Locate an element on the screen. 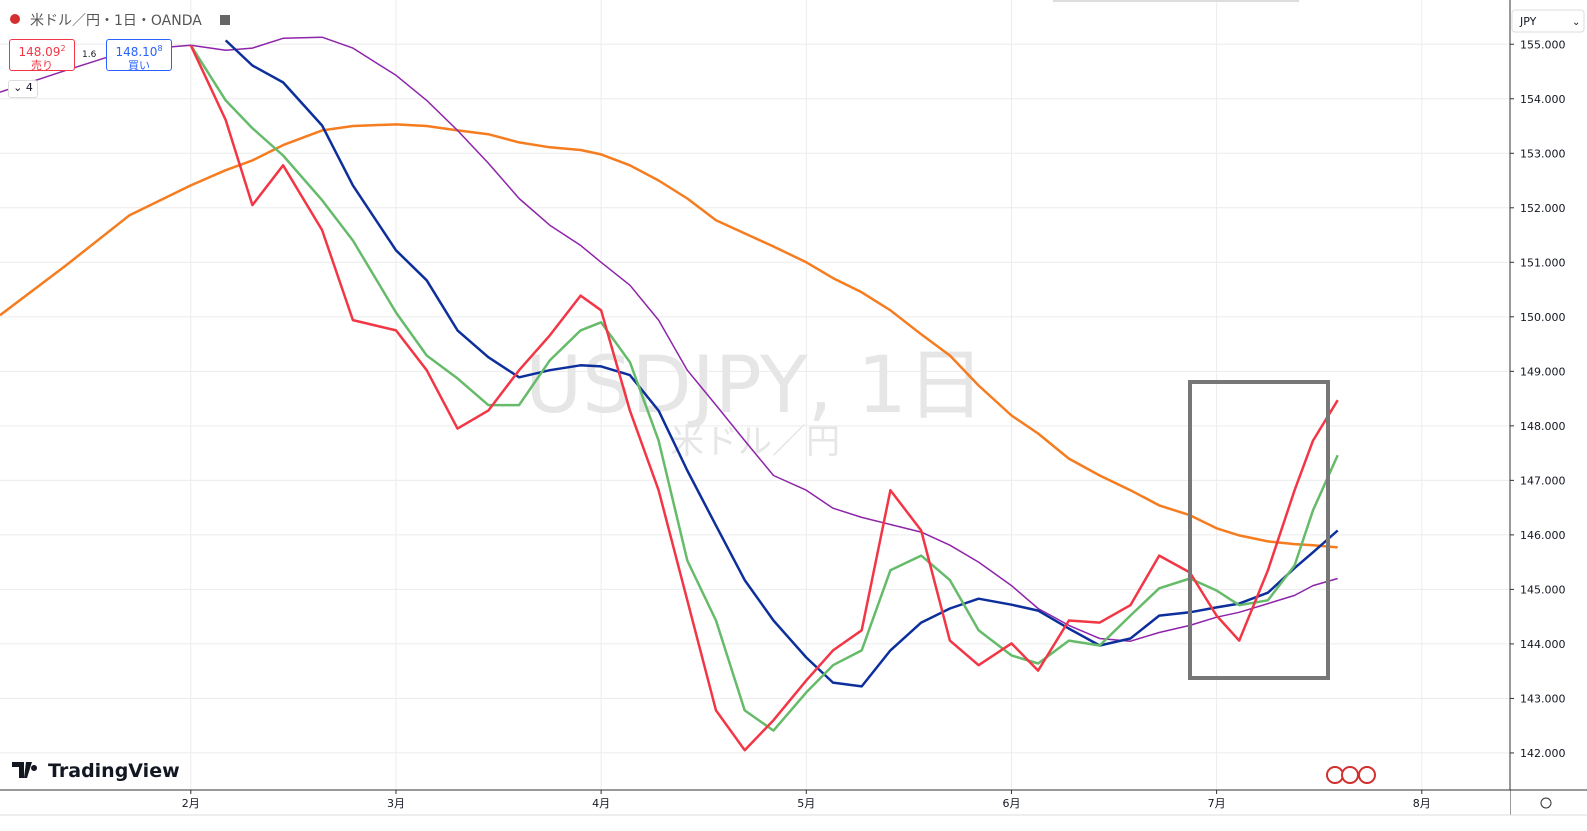 The height and width of the screenshot is (831, 1587). indicator-toggle: ⌄ 4 is located at coordinates (23, 89).